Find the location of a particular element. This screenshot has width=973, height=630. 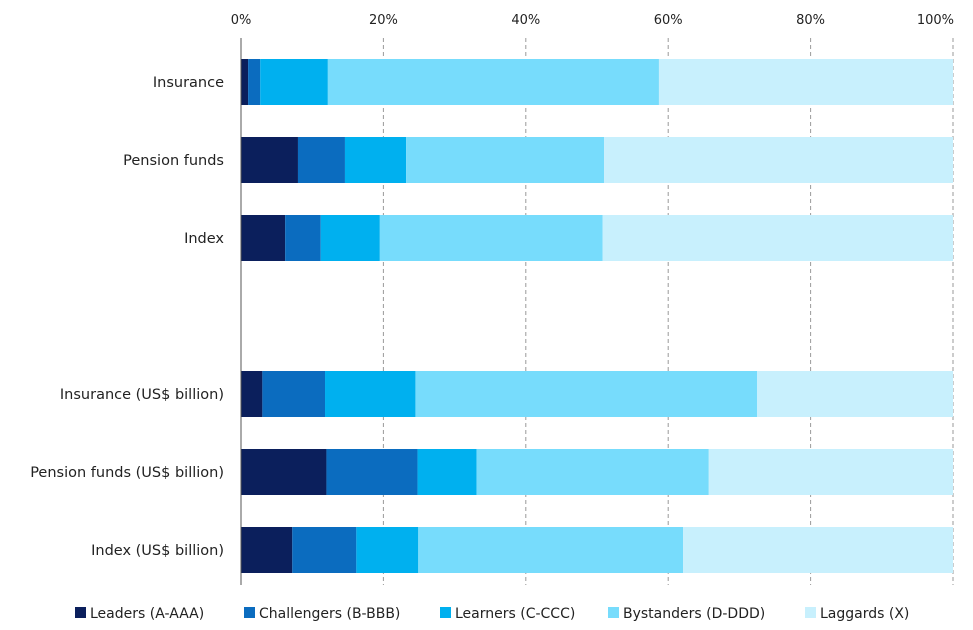

x-tick-label: 0% is located at coordinates (241, 20).